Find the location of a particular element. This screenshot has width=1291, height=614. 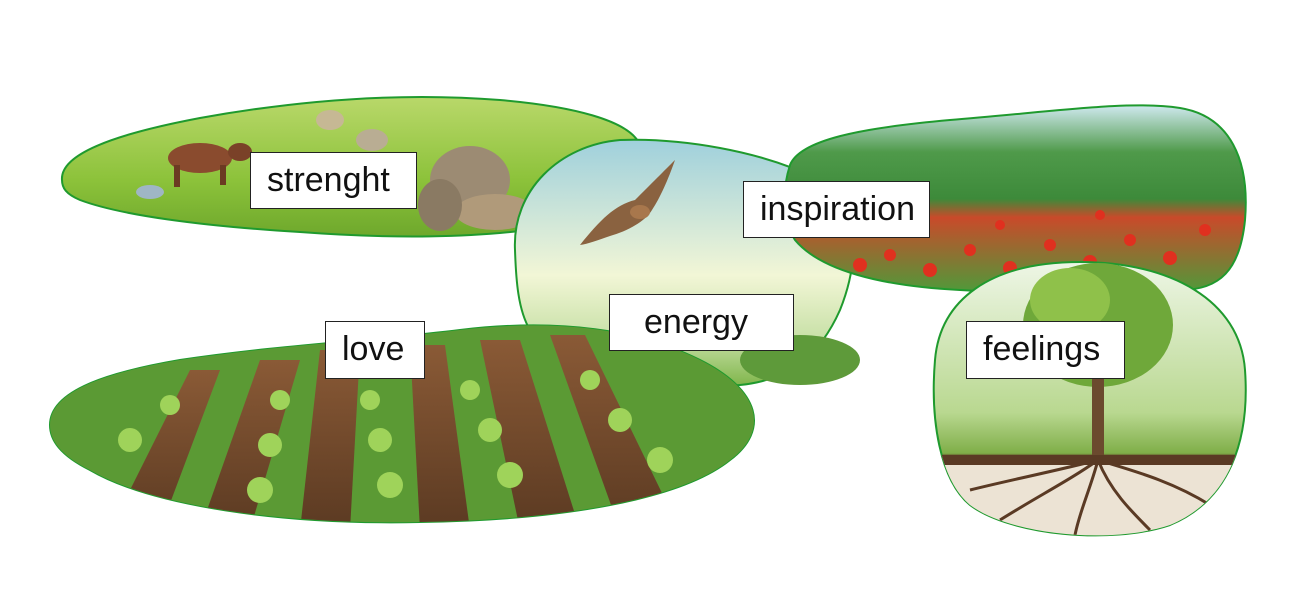

bird-icon is located at coordinates (627, 202).